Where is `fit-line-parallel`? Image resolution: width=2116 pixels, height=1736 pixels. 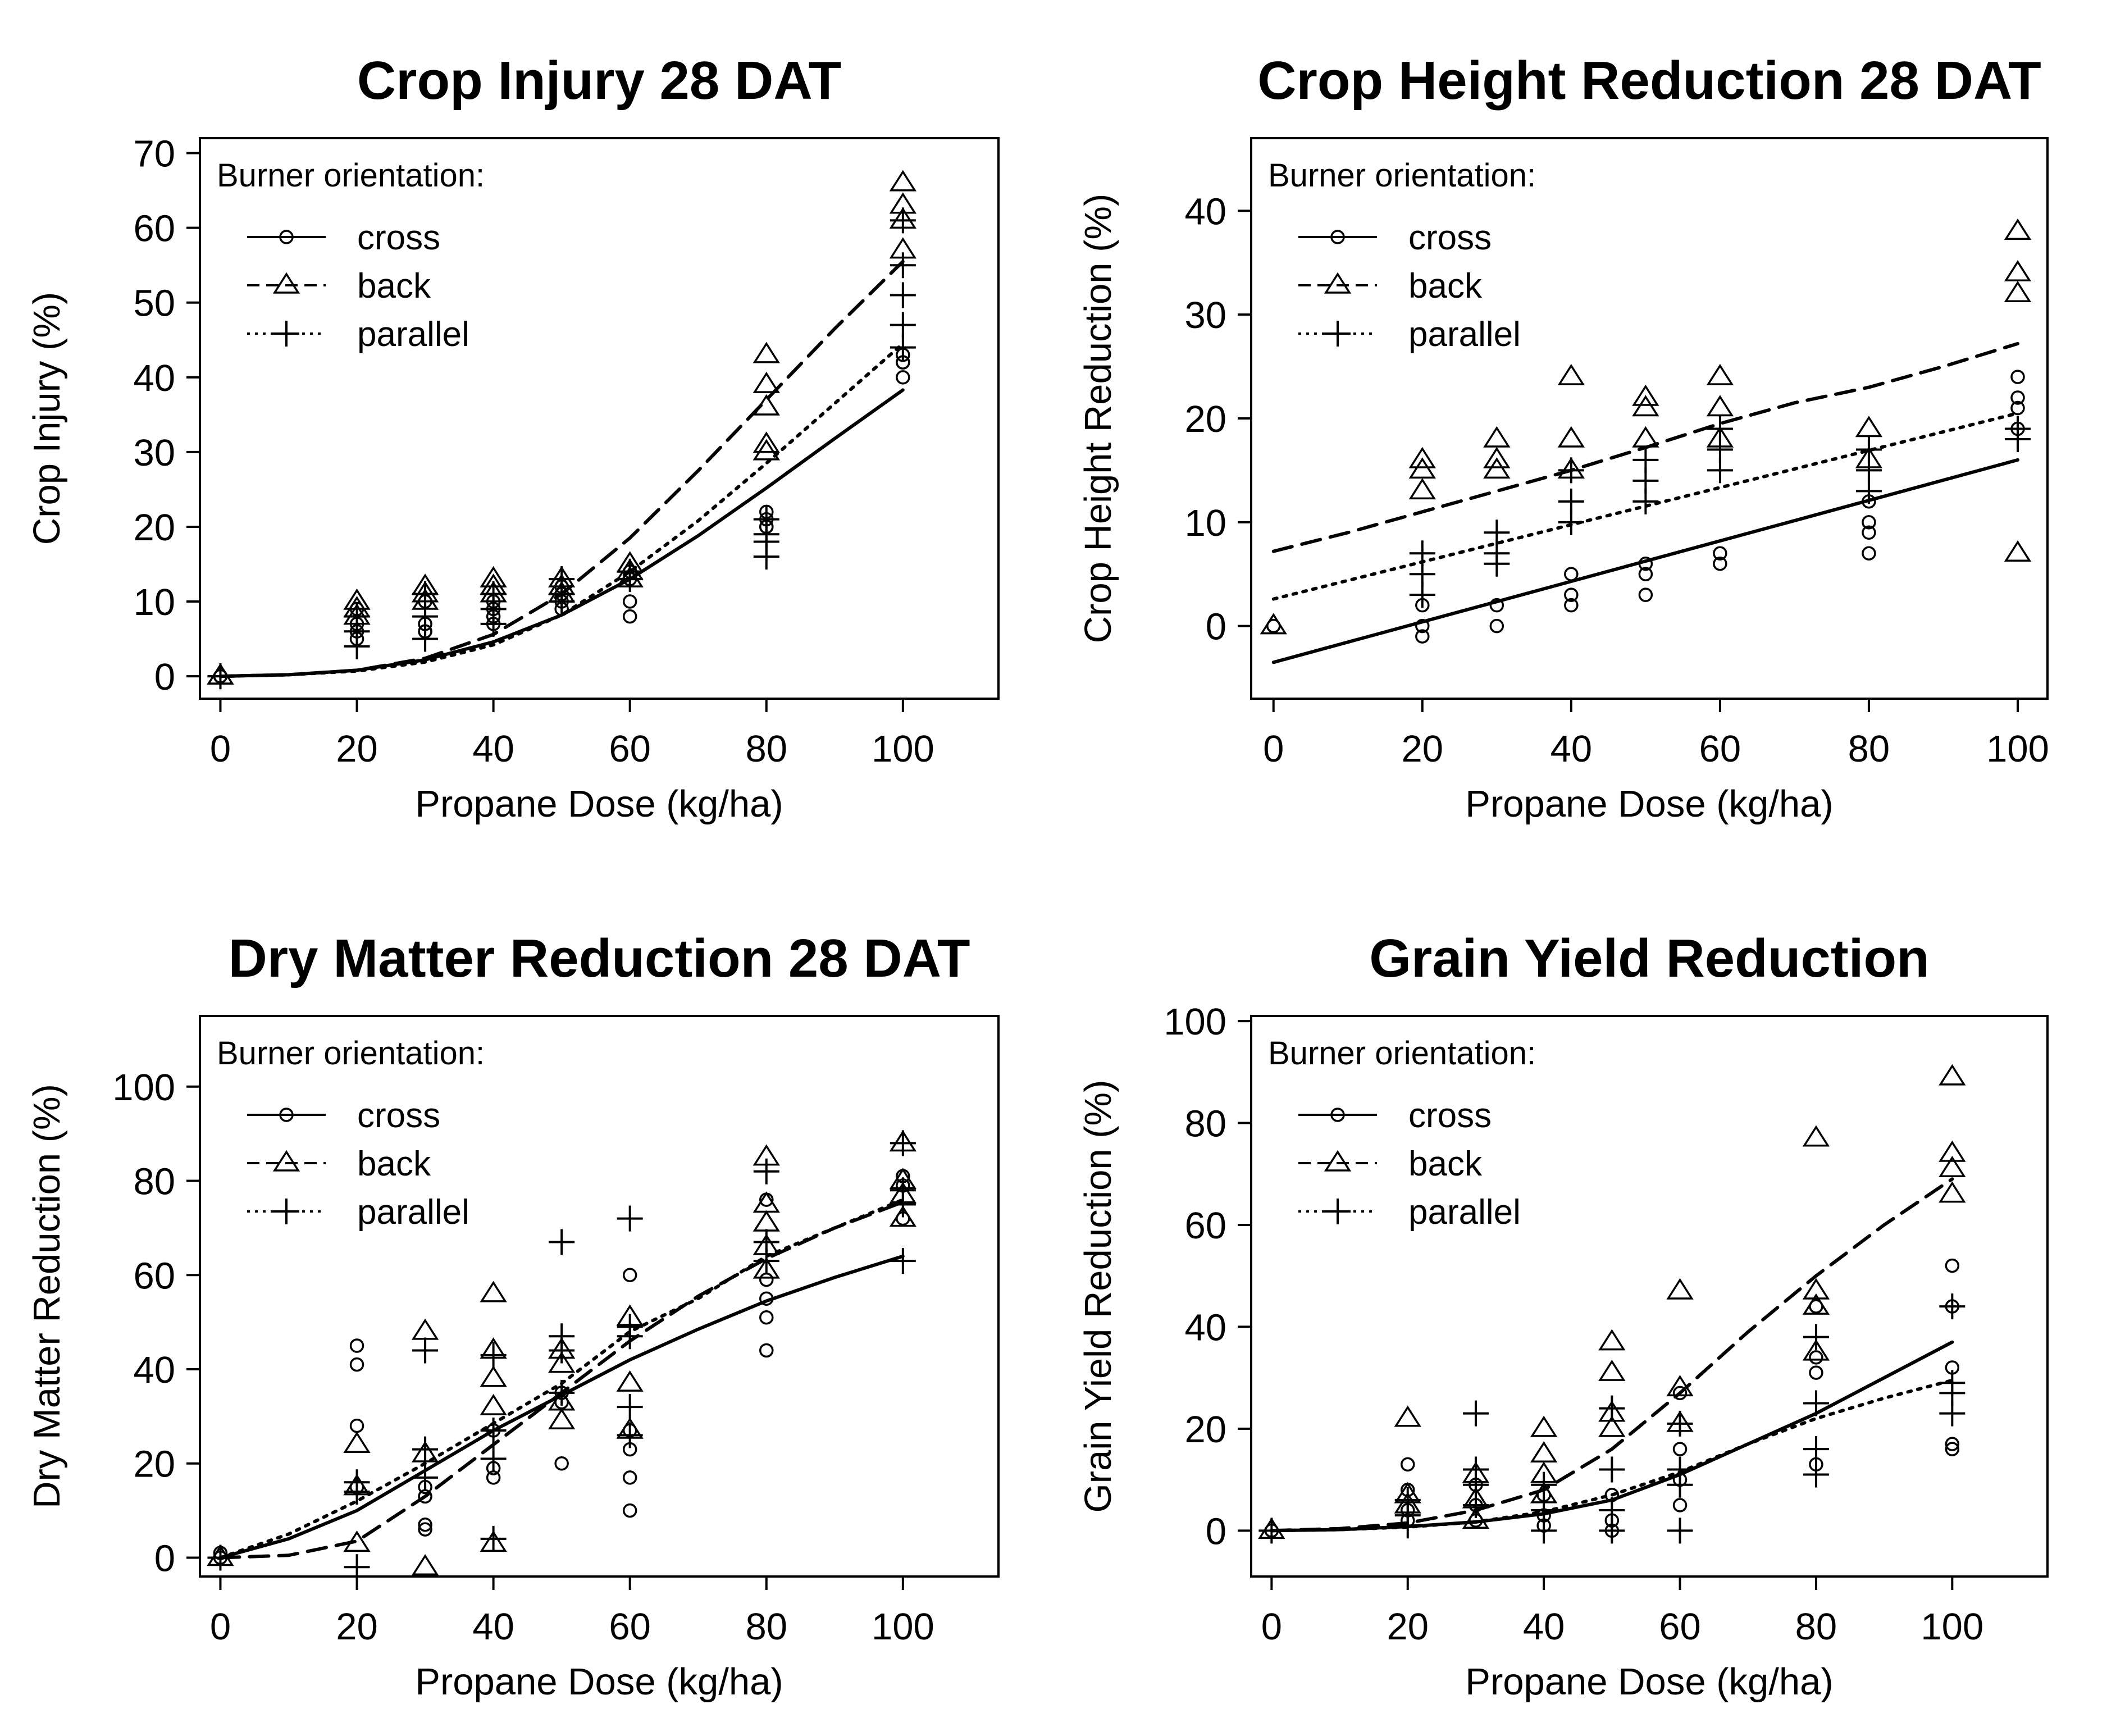 fit-line-parallel is located at coordinates (1612, 1456).